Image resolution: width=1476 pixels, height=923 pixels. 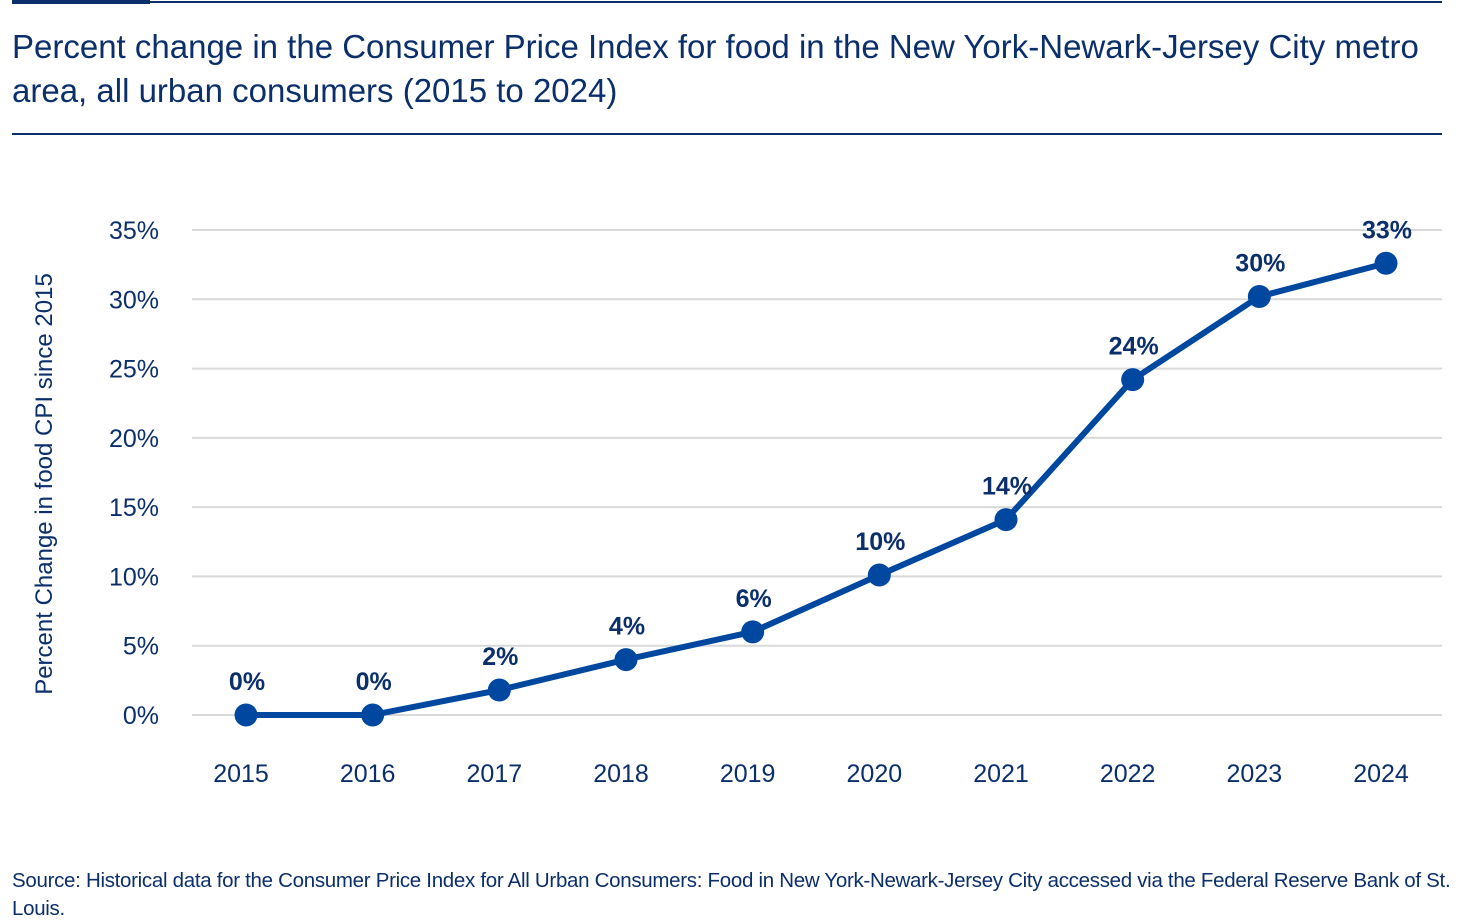 I want to click on top-accent-bar, so click(x=81, y=2).